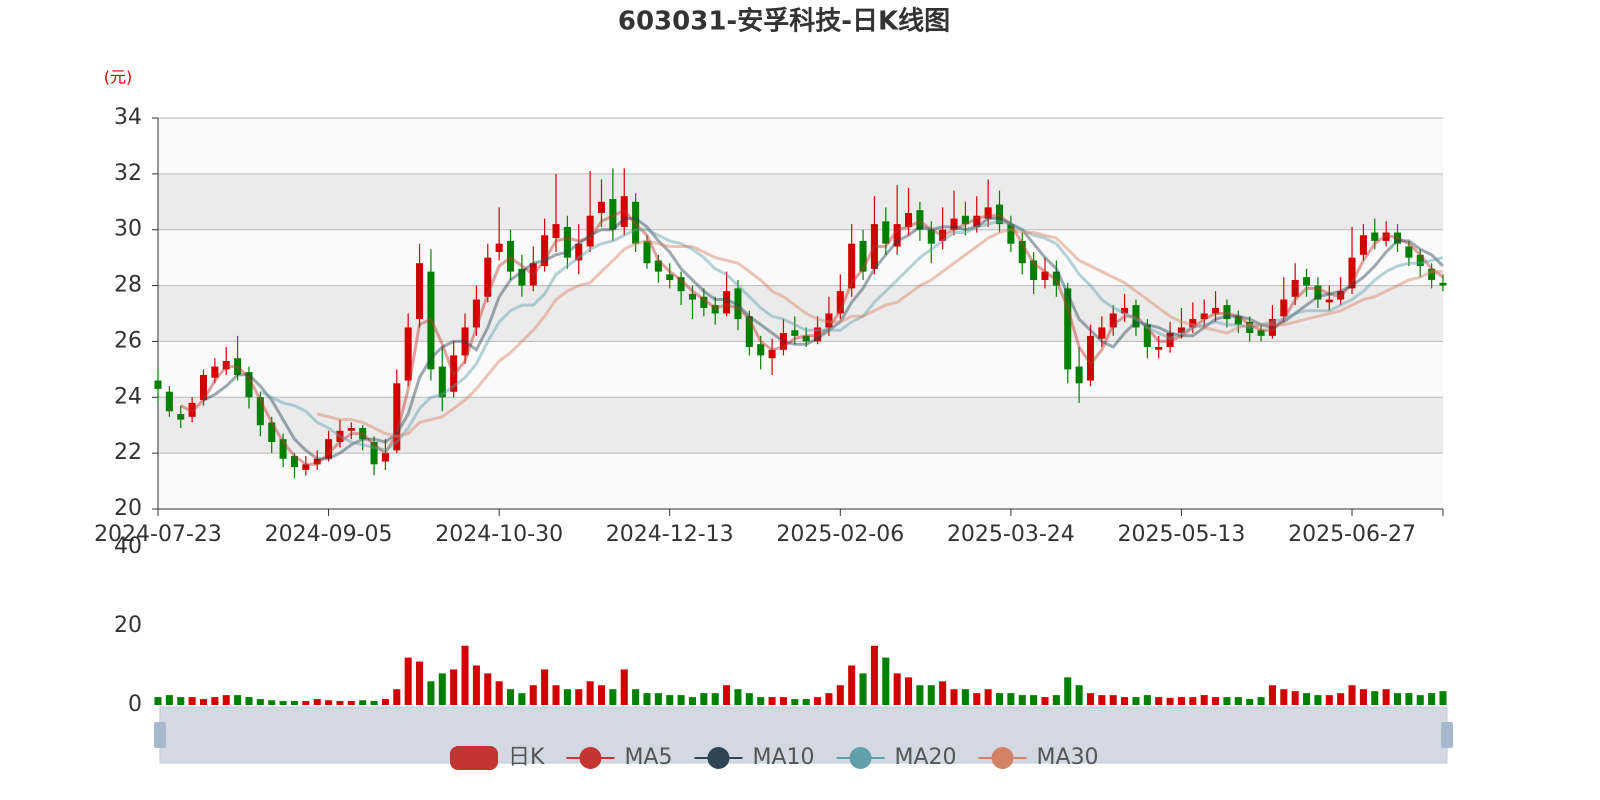 The height and width of the screenshot is (800, 1600). What do you see at coordinates (128, 173) in the screenshot?
I see `y-tick-label: 32` at bounding box center [128, 173].